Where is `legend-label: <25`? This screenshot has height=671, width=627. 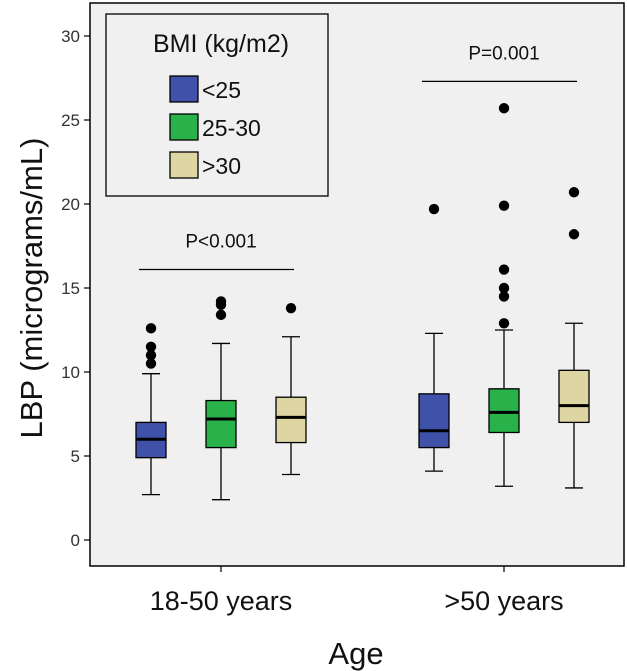 legend-label: <25 is located at coordinates (221, 90).